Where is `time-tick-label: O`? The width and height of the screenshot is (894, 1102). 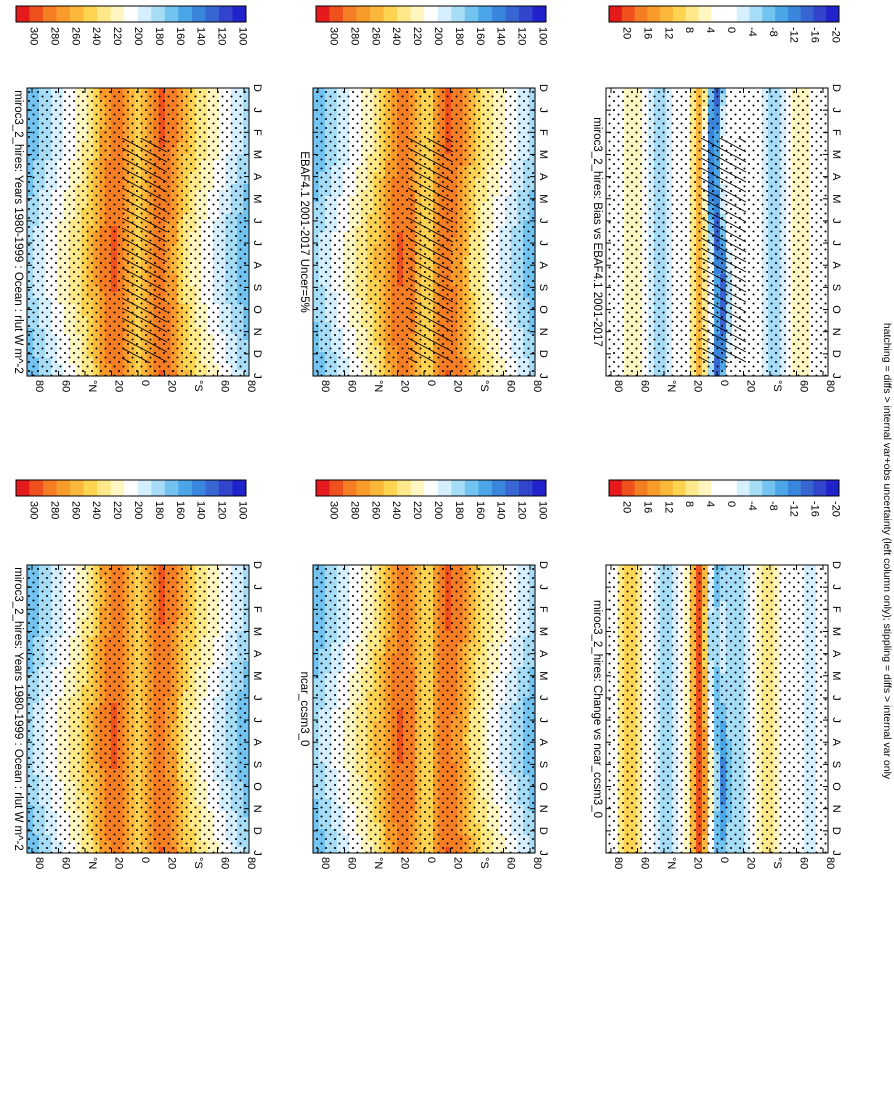 time-tick-label: O is located at coordinates (543, 309).